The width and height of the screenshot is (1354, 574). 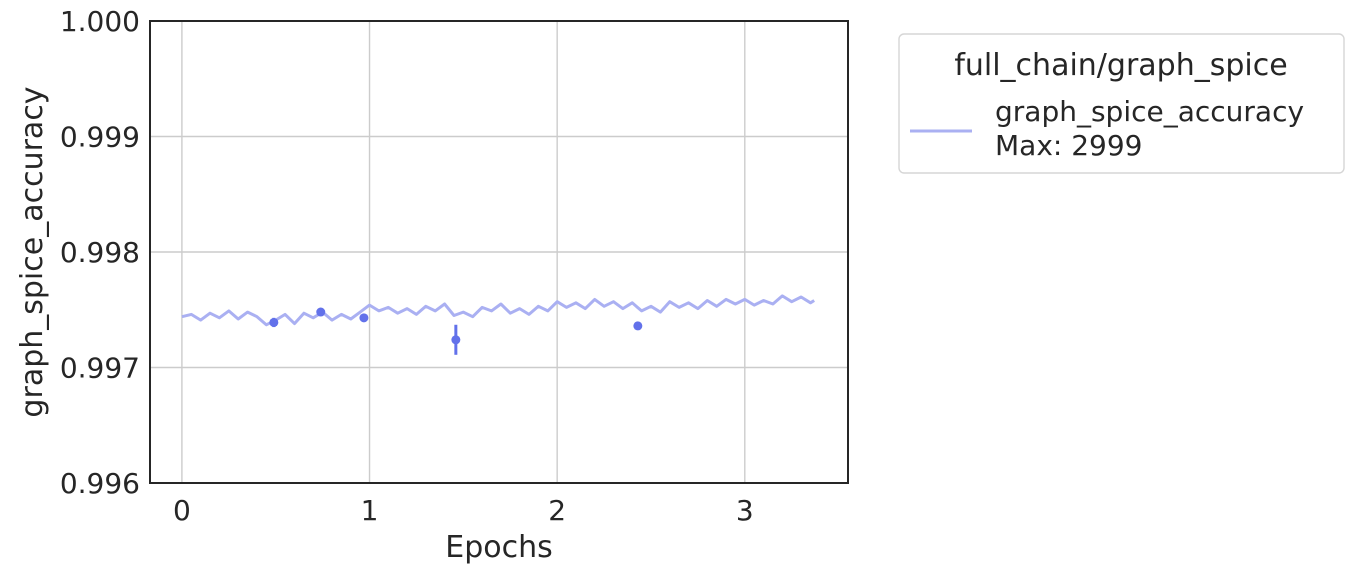 I want to click on y-tick-labels: 0.996 0.997 0.998 0.999 1.000, so click(x=100, y=252).